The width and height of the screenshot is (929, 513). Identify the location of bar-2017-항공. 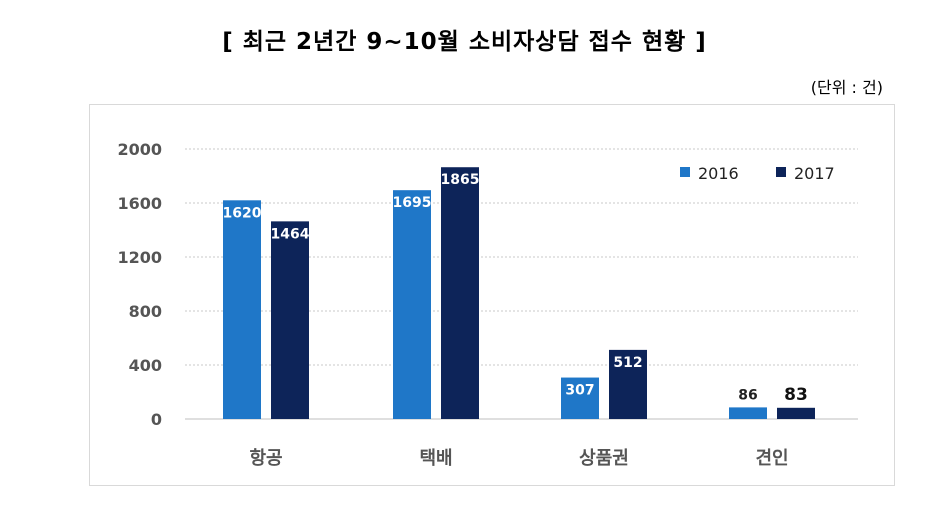
(290, 320).